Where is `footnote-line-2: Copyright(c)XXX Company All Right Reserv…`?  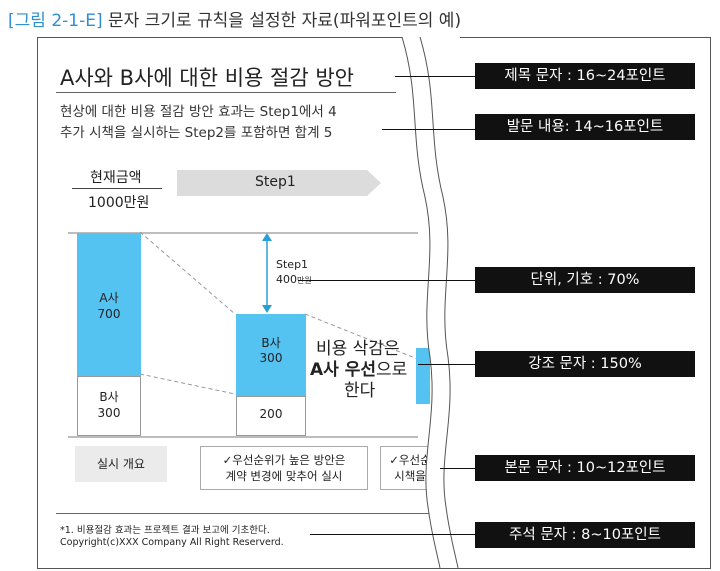 footnote-line-2: Copyright(c)XXX Company All Right Reserv… is located at coordinates (172, 542).